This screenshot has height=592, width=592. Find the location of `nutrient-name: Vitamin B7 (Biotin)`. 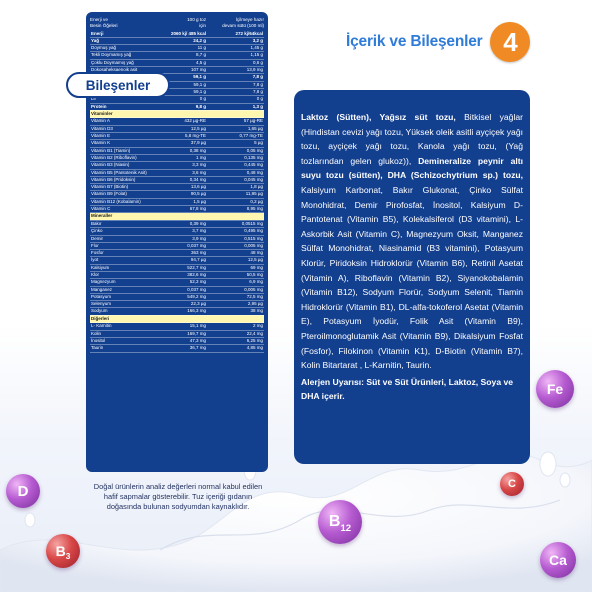

nutrient-name: Vitamin B7 (Biotin) is located at coordinates (127, 187).